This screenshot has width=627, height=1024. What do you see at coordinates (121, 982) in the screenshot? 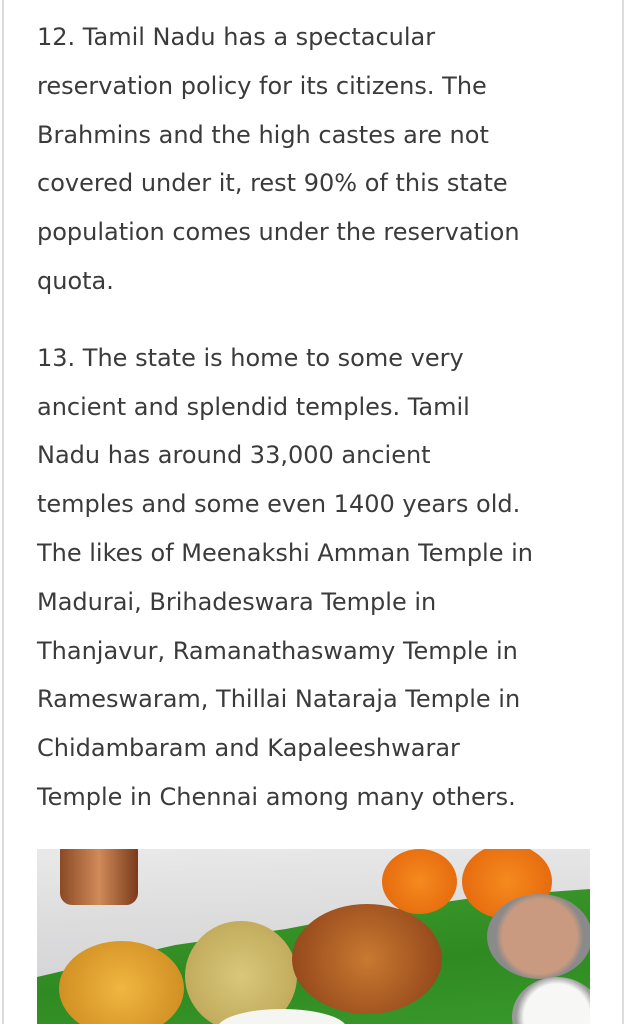
I see `potato-curry` at bounding box center [121, 982].